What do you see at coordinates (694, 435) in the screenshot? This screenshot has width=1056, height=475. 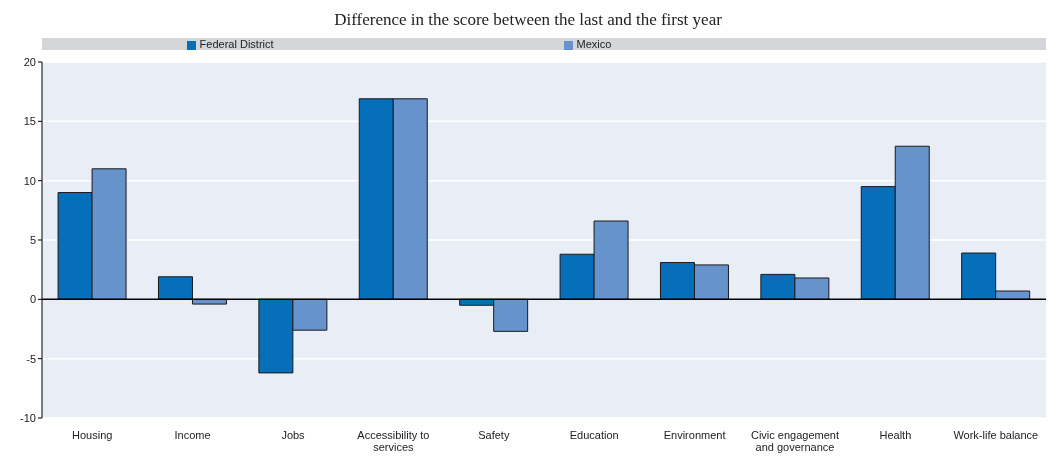 I see `x-tick-label: Environment` at bounding box center [694, 435].